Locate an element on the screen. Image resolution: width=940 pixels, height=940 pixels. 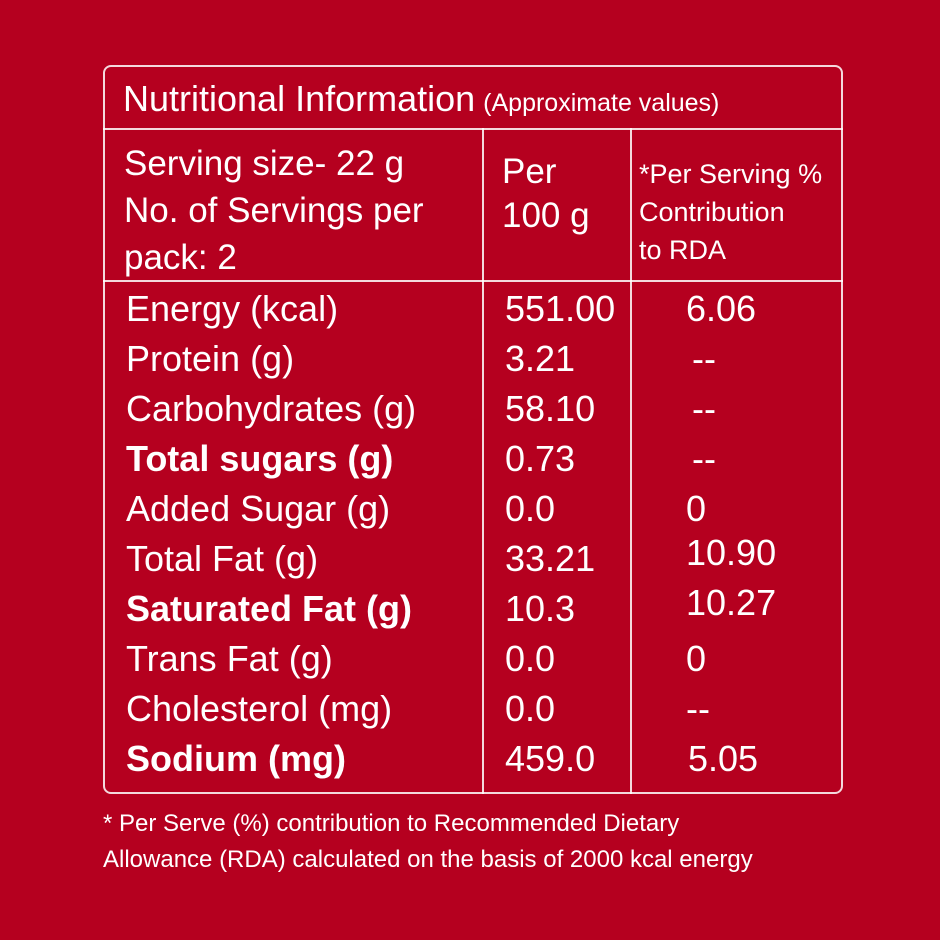
table-row: Sodium (mg) 459.0 5.05 is located at coordinates (470, 763).